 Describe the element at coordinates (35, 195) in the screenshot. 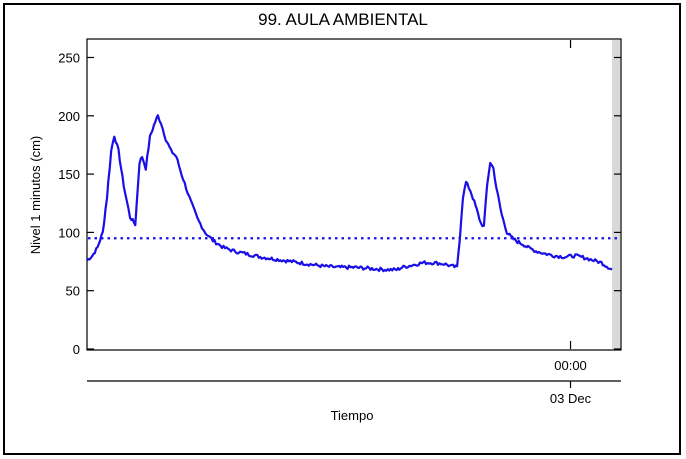

I see `y-axis-label: Nivel 1 minutos (cm)` at that location.